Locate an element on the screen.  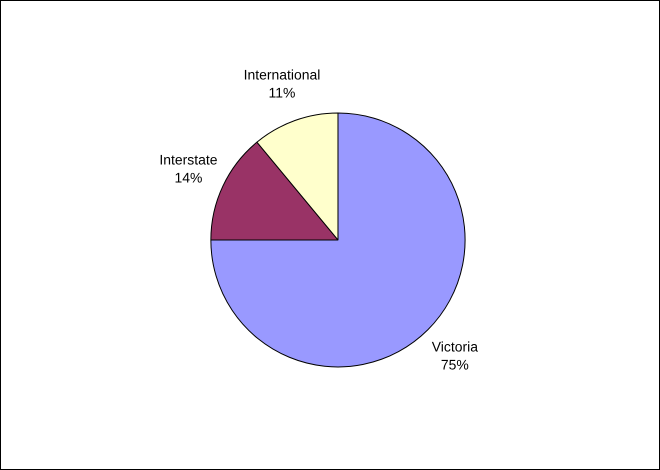
data-label: 14% is located at coordinates (188, 178).